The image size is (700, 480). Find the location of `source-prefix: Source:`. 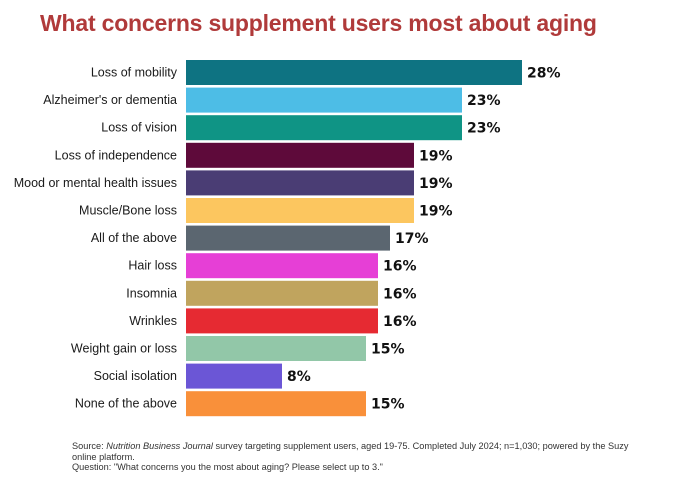

source-prefix: Source: is located at coordinates (89, 446).